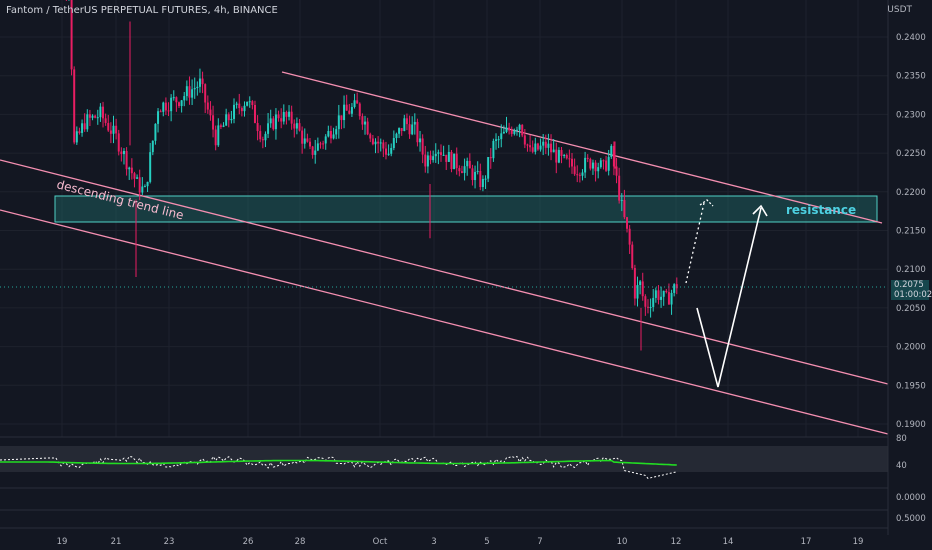  Describe the element at coordinates (62, 542) in the screenshot. I see `time-tick-label: 19` at that location.